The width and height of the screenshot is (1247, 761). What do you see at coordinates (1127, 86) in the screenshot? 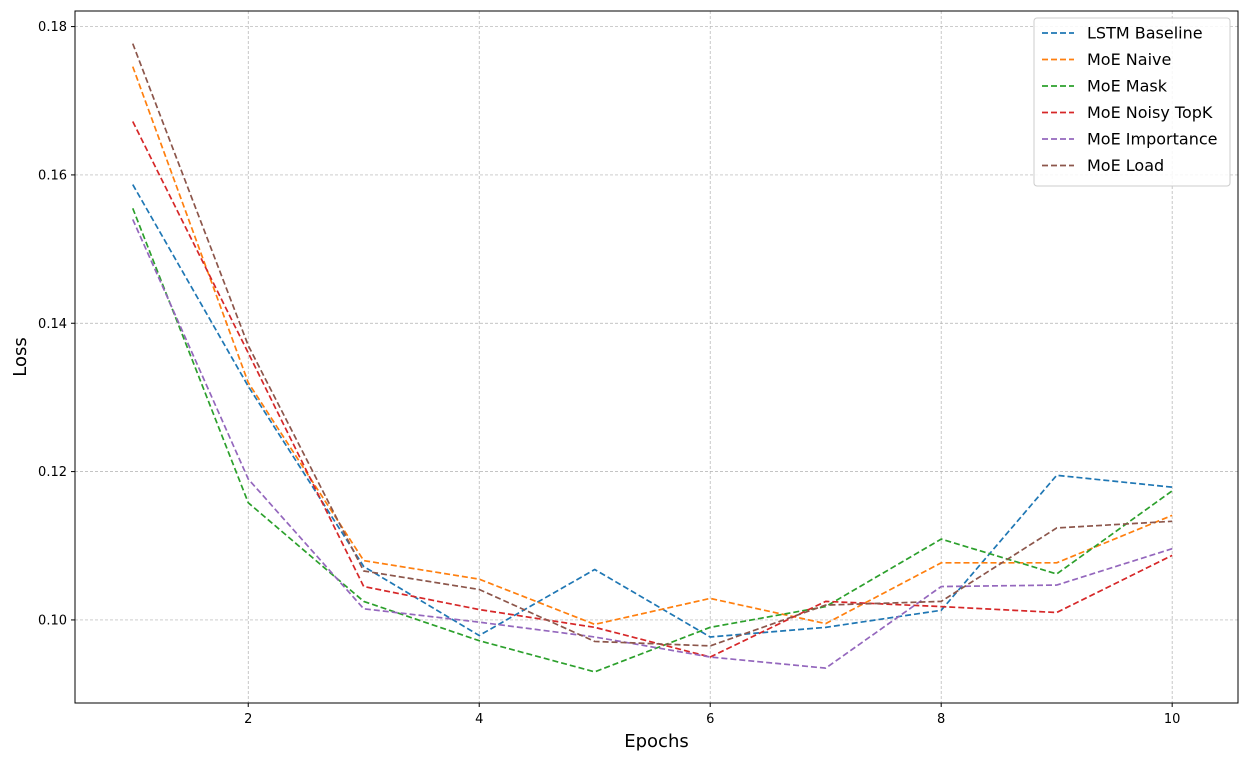
I see `legend-label: MoE Mask` at bounding box center [1127, 86].